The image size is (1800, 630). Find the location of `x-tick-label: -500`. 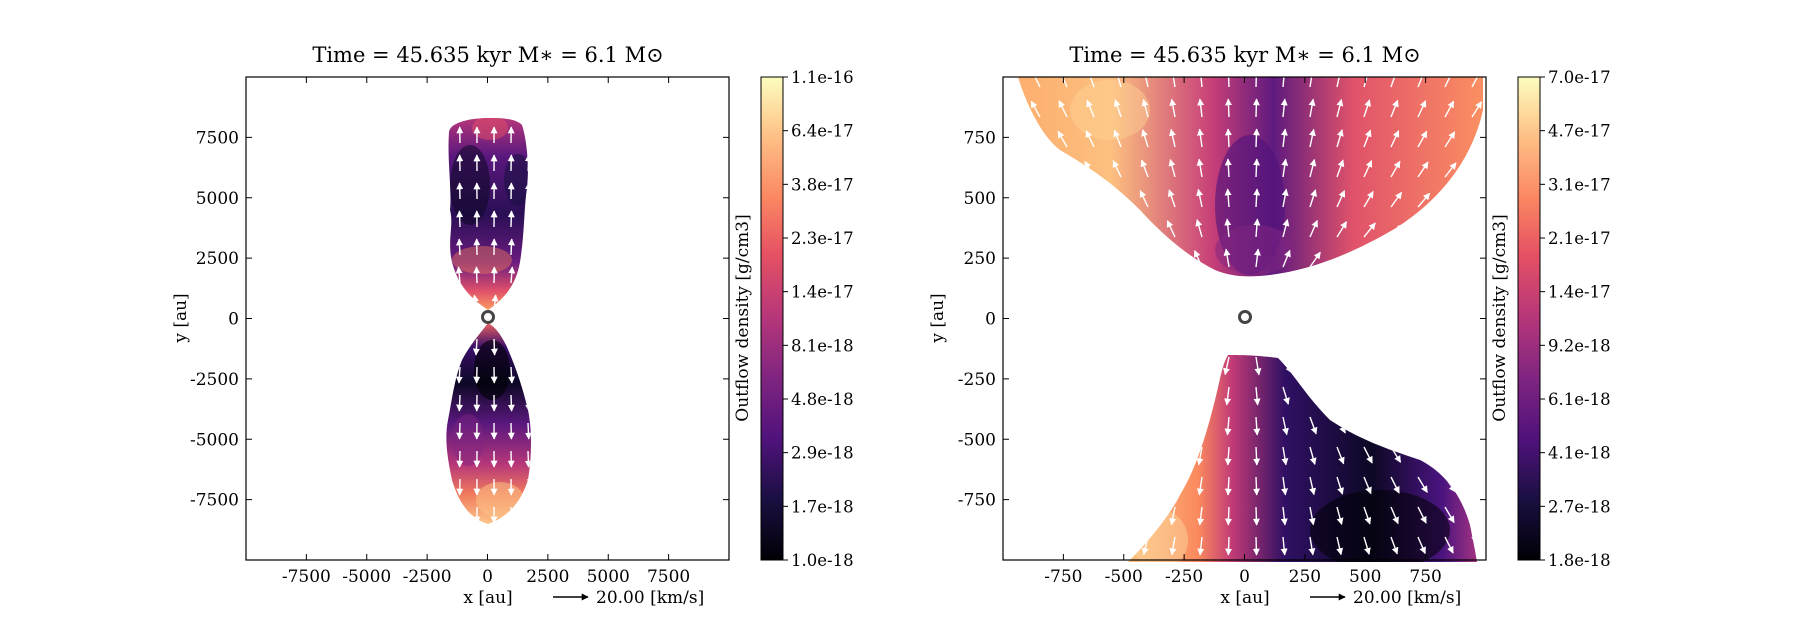

x-tick-label: -500 is located at coordinates (1124, 577).